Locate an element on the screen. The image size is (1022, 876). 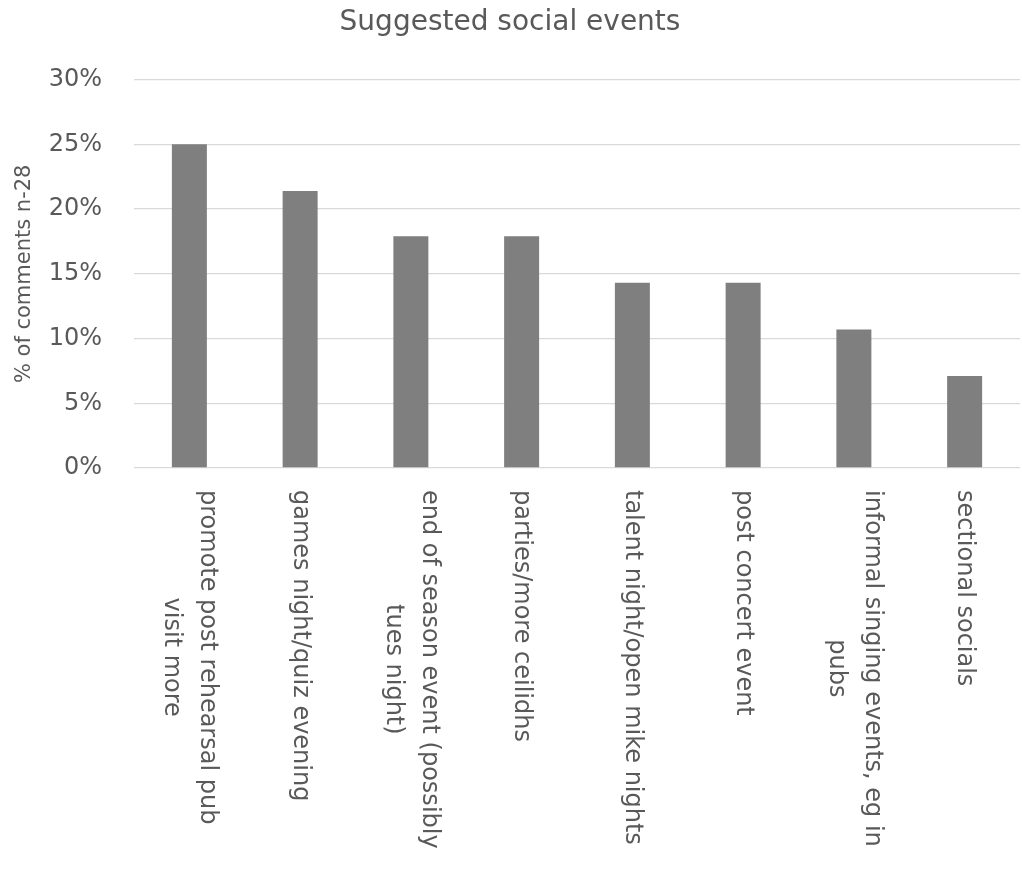
x-tick-label: parties/more ceilidhs is located at coordinates (523, 616).